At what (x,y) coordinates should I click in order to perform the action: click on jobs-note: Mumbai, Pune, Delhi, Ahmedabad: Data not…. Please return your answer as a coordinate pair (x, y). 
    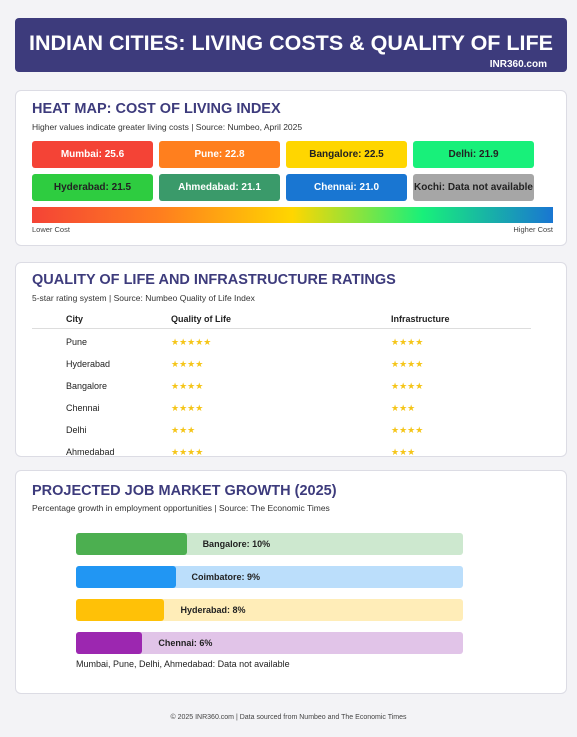
    Looking at the image, I should click on (183, 664).